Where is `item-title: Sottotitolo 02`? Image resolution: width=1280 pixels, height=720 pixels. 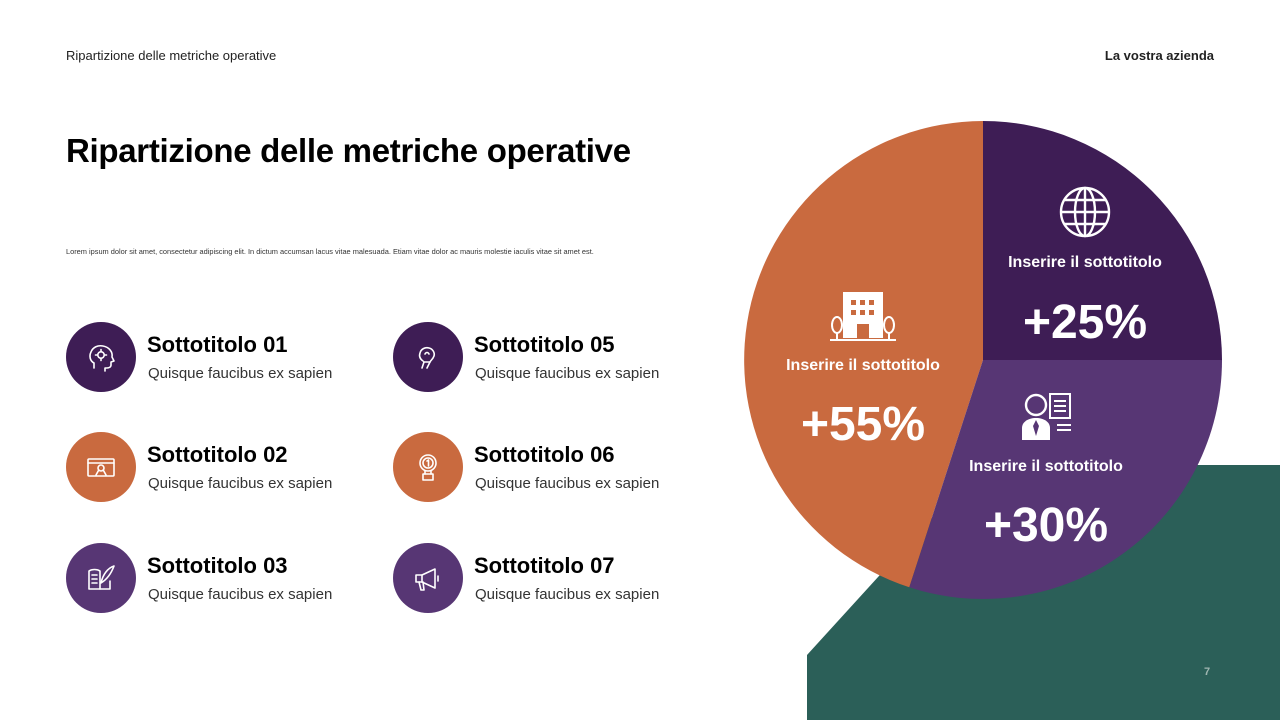 item-title: Sottotitolo 02 is located at coordinates (217, 454).